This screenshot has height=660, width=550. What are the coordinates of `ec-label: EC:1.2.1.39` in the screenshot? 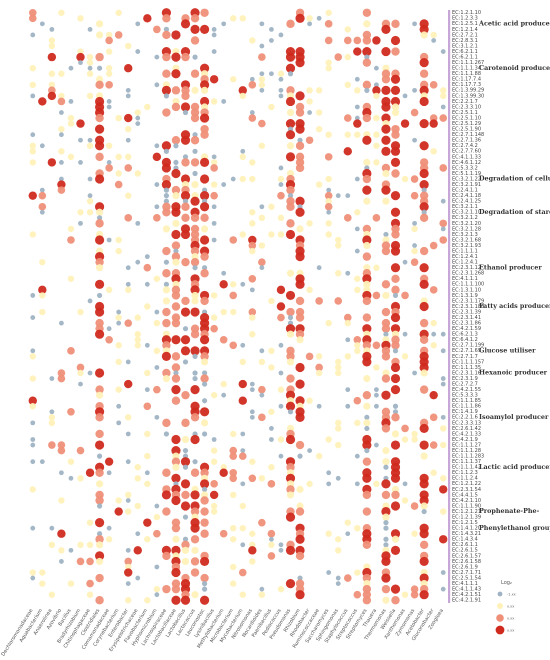 It's located at (466, 517).